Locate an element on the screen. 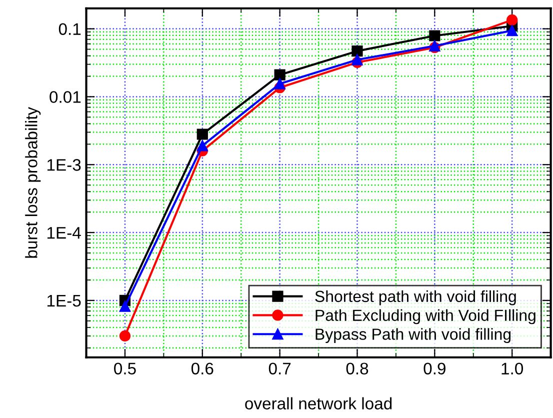  y-tick-label: 0.01 is located at coordinates (65, 97).